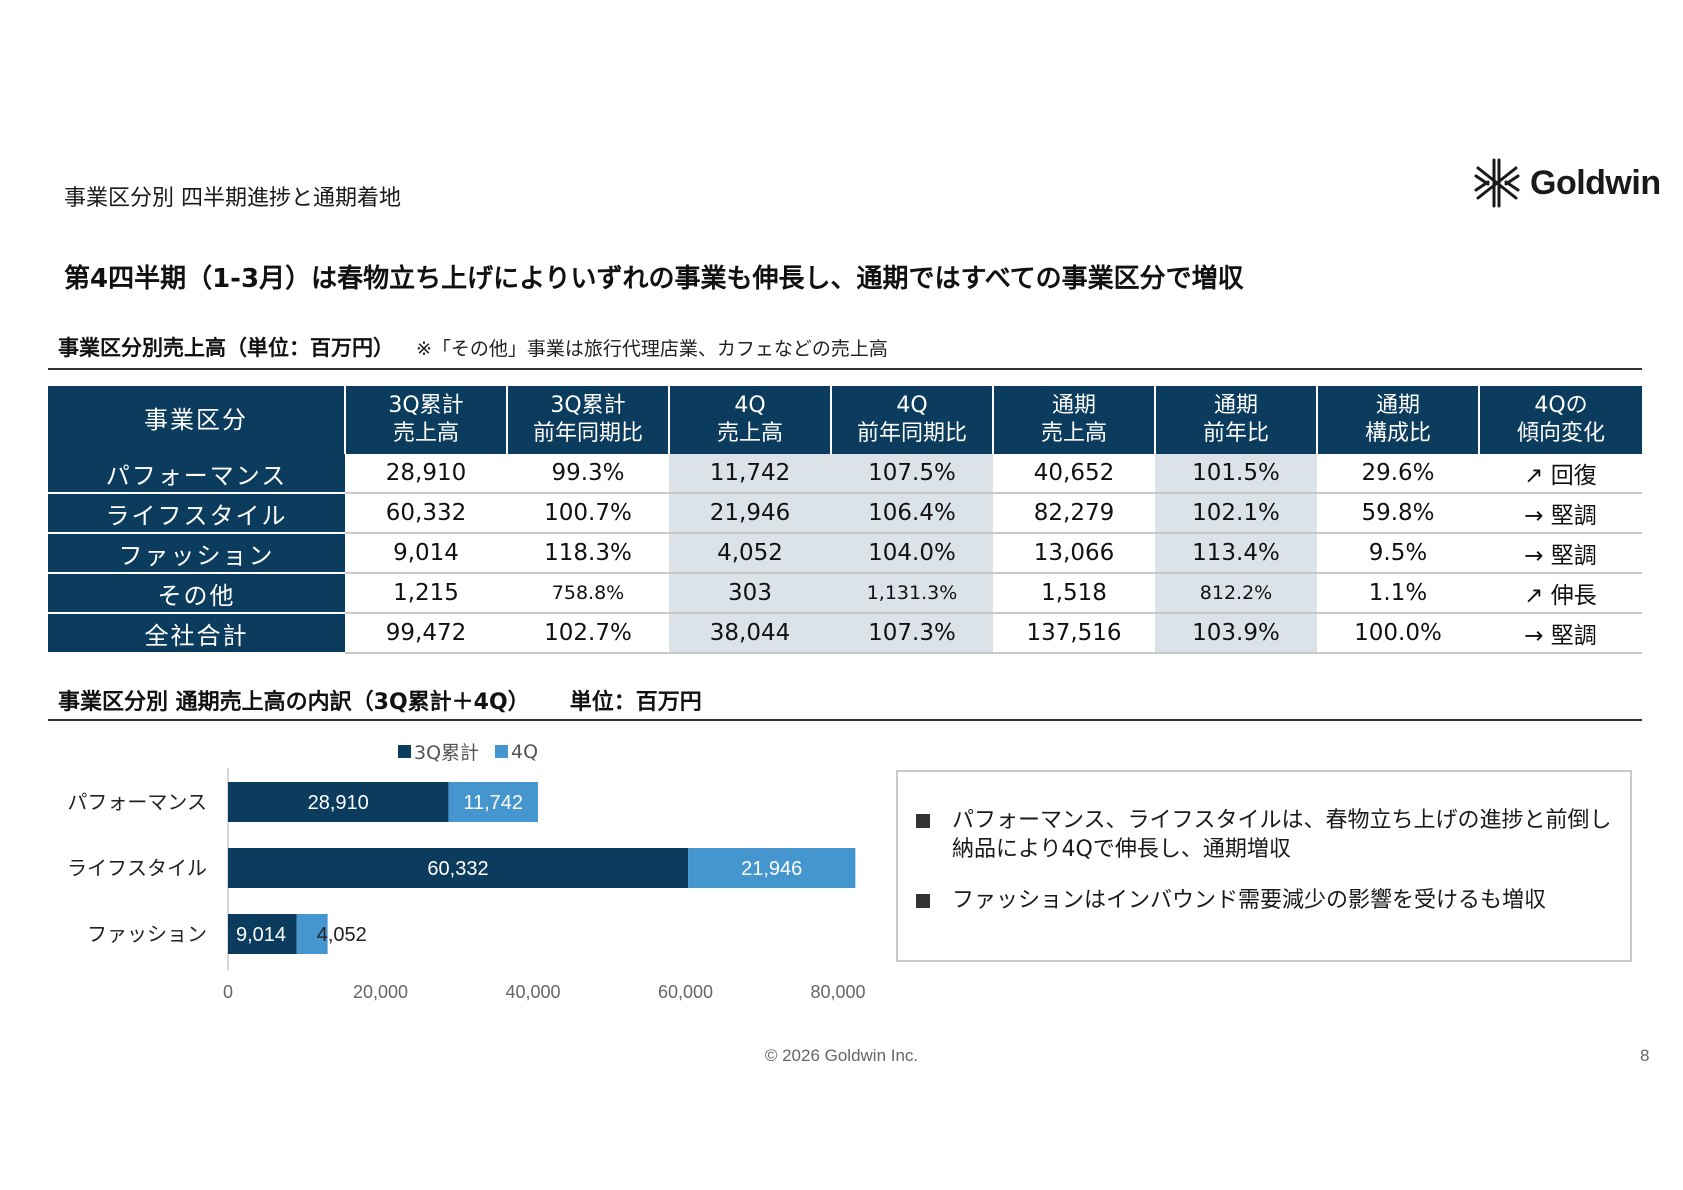 This screenshot has width=1683, height=1190. Describe the element at coordinates (197, 420) in the screenshot. I see `header-segment: 事業区分` at that location.